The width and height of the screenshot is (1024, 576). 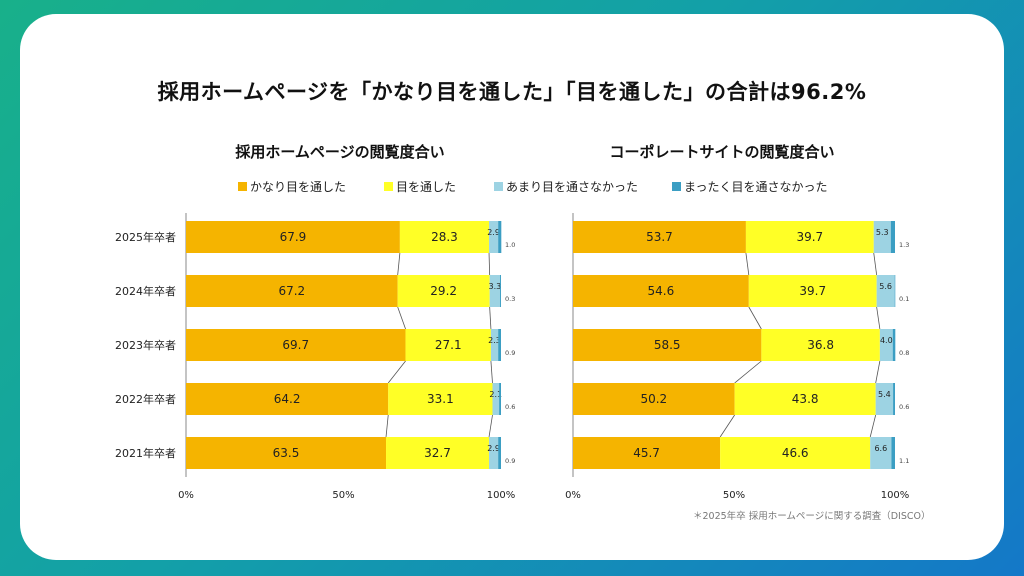 I want to click on data-label: 67.9, so click(x=293, y=237).